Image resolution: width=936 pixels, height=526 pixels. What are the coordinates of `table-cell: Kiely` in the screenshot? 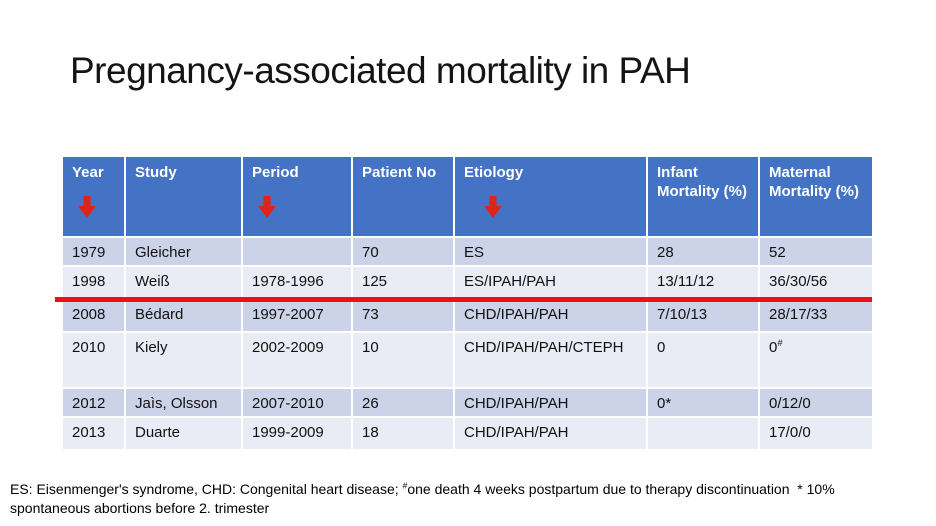 It's located at (184, 360).